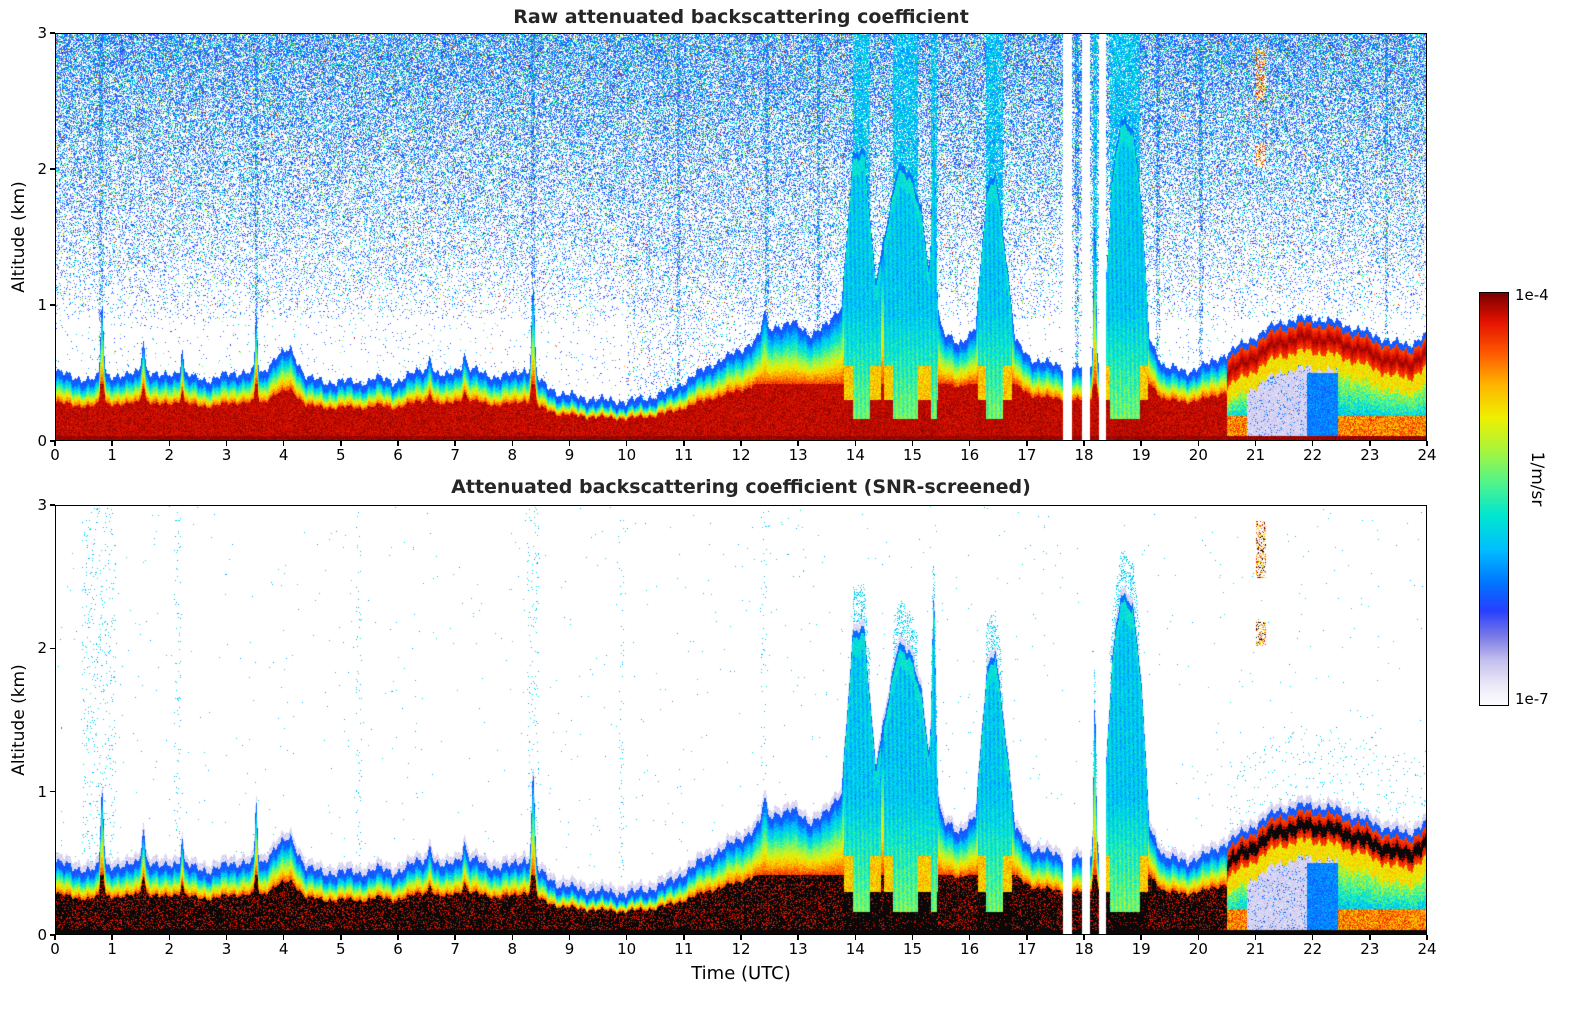  I want to click on colorbar-gradient, so click(1494, 499).